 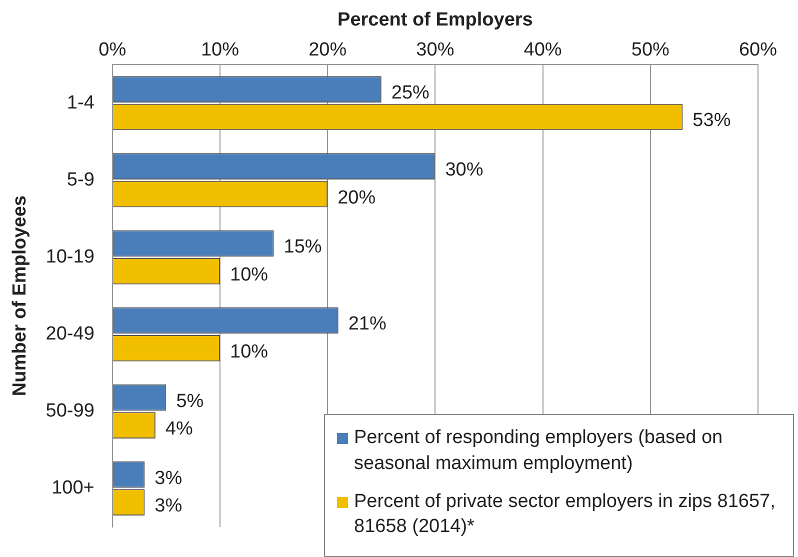 I want to click on x-tick-label: 30%, so click(x=435, y=49).